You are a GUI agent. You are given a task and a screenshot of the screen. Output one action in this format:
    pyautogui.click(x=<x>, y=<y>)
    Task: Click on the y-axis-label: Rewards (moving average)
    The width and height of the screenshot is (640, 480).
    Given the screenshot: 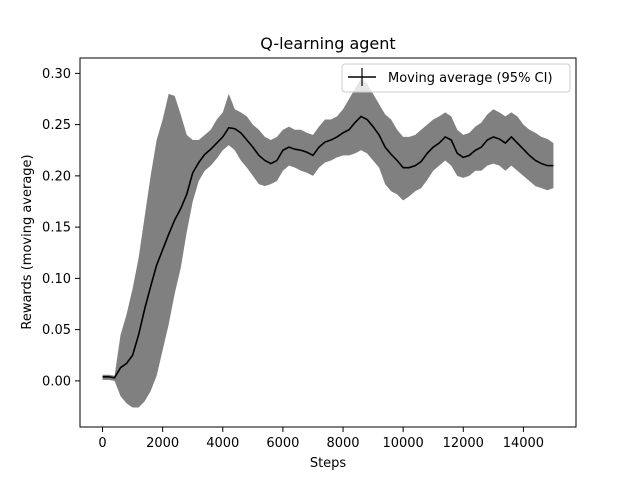 What is the action you would take?
    pyautogui.click(x=27, y=241)
    